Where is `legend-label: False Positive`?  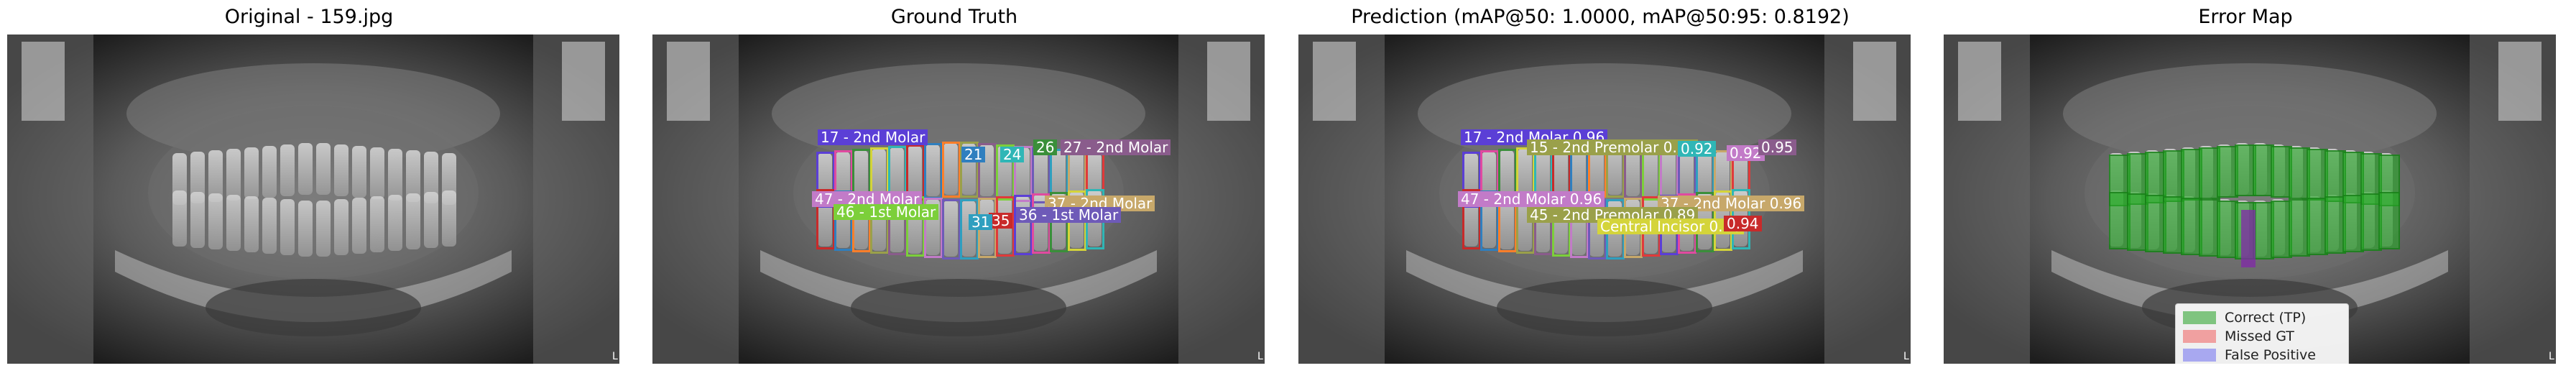
legend-label: False Positive is located at coordinates (2270, 355).